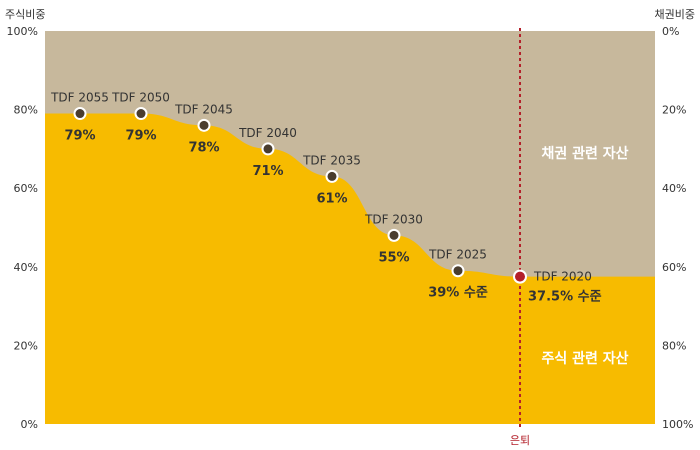 The image size is (700, 450). I want to click on retirement-label: 은퇴, so click(520, 440).